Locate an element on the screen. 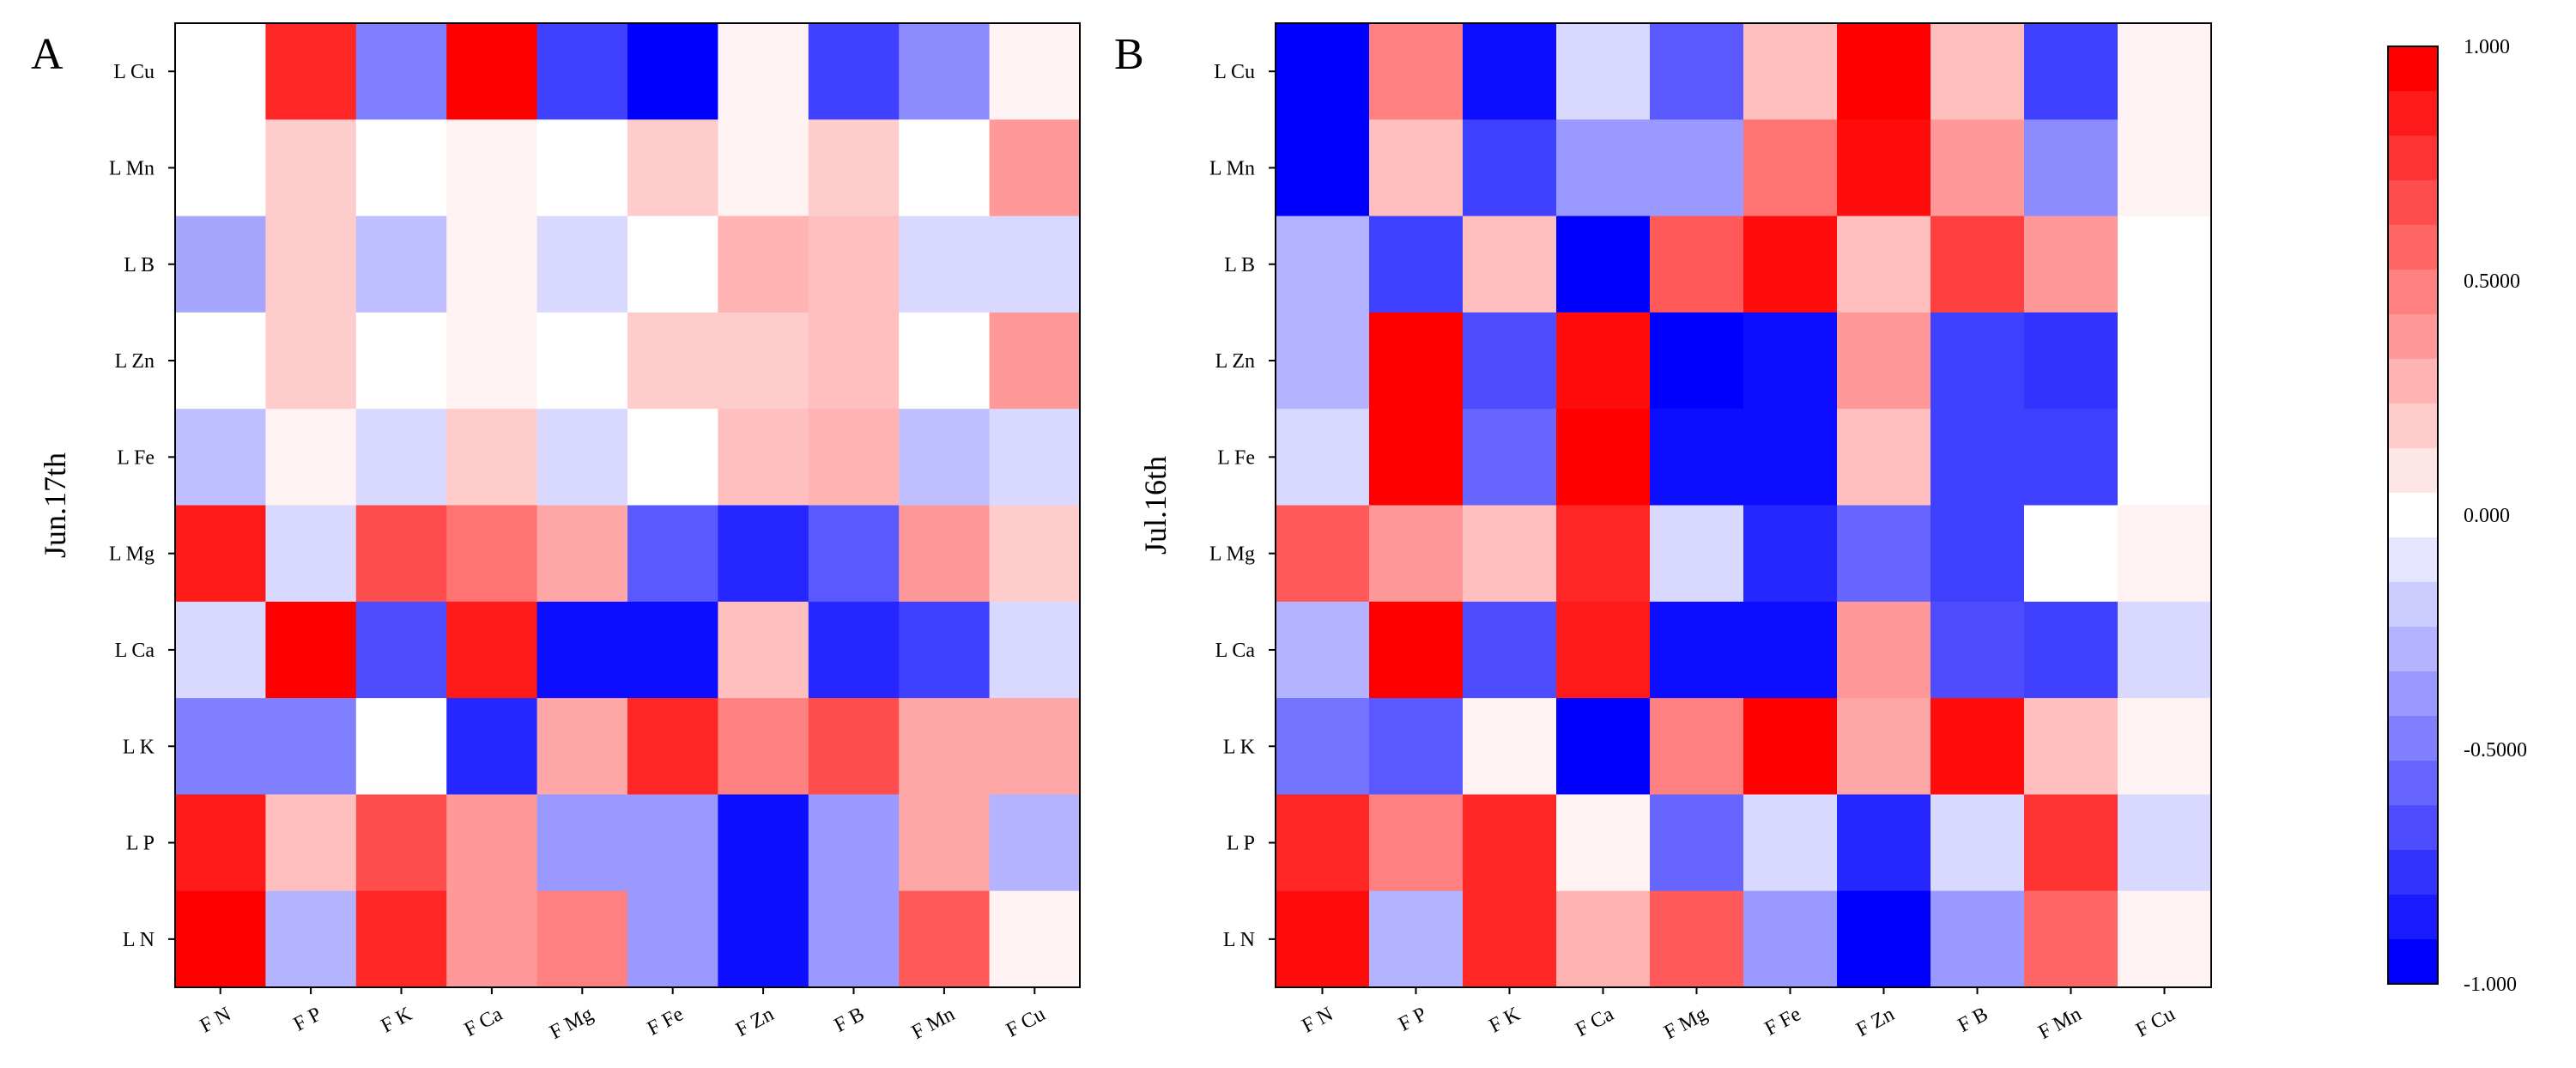  x-tick-label: F K is located at coordinates (397, 1020).